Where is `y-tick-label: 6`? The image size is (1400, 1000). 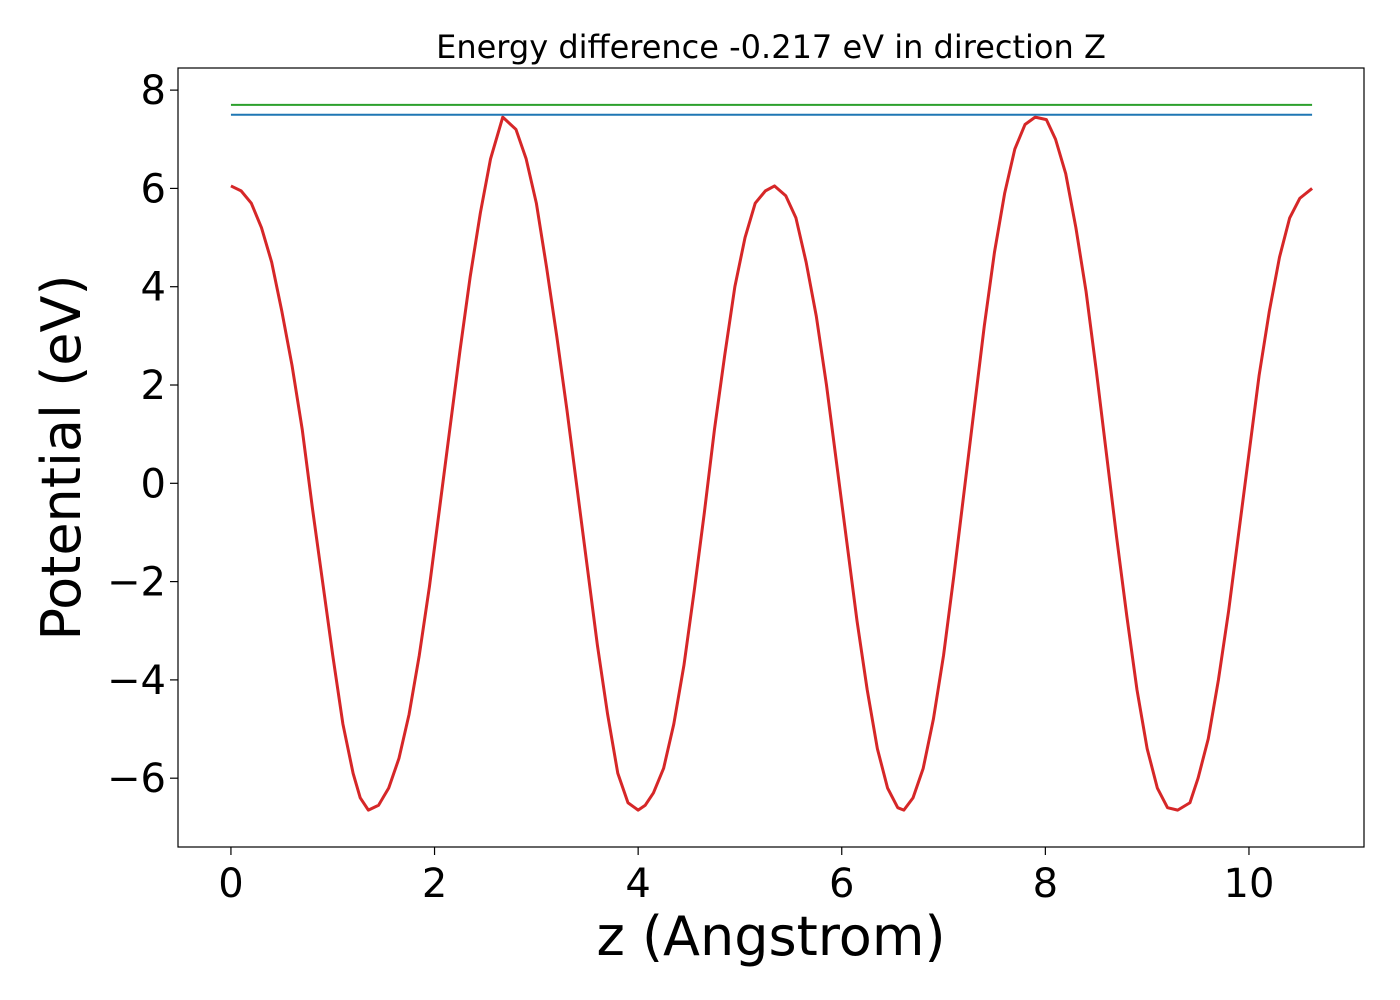
y-tick-label: 6 is located at coordinates (153, 189).